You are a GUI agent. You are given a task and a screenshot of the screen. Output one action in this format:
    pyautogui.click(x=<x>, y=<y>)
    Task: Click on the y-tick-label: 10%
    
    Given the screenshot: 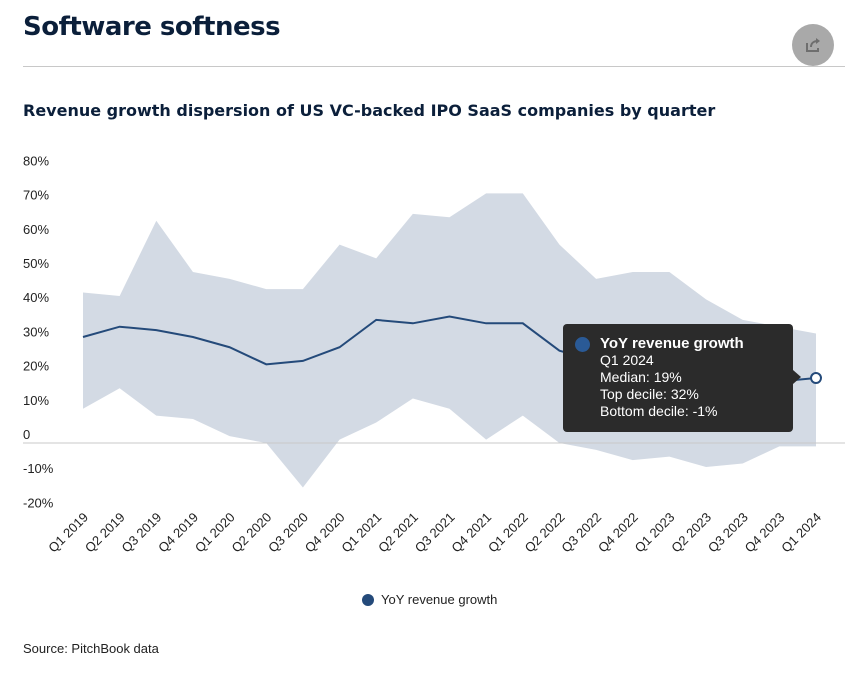 What is the action you would take?
    pyautogui.click(x=36, y=400)
    